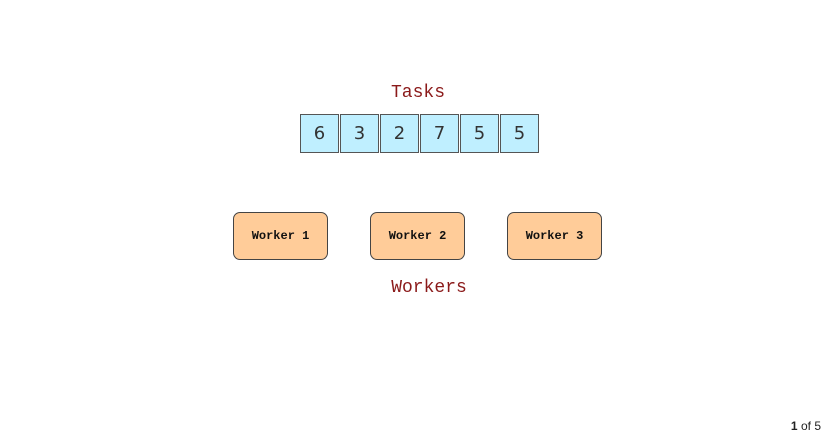 The height and width of the screenshot is (439, 826). What do you see at coordinates (554, 236) in the screenshot?
I see `worker-3-box: Worker 3` at bounding box center [554, 236].